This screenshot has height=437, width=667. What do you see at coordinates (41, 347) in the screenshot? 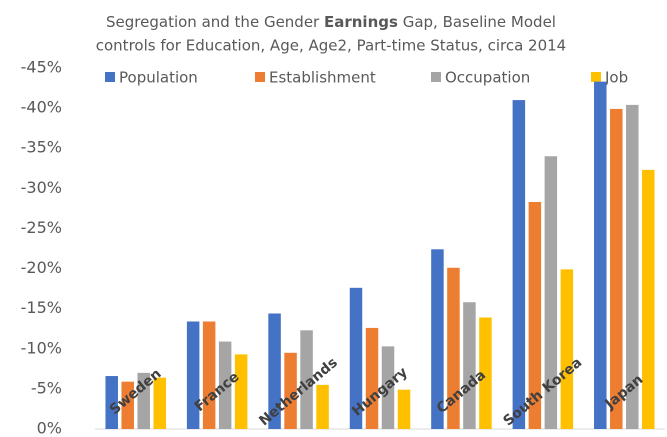
I see `y-tick-label: -10%` at bounding box center [41, 347].